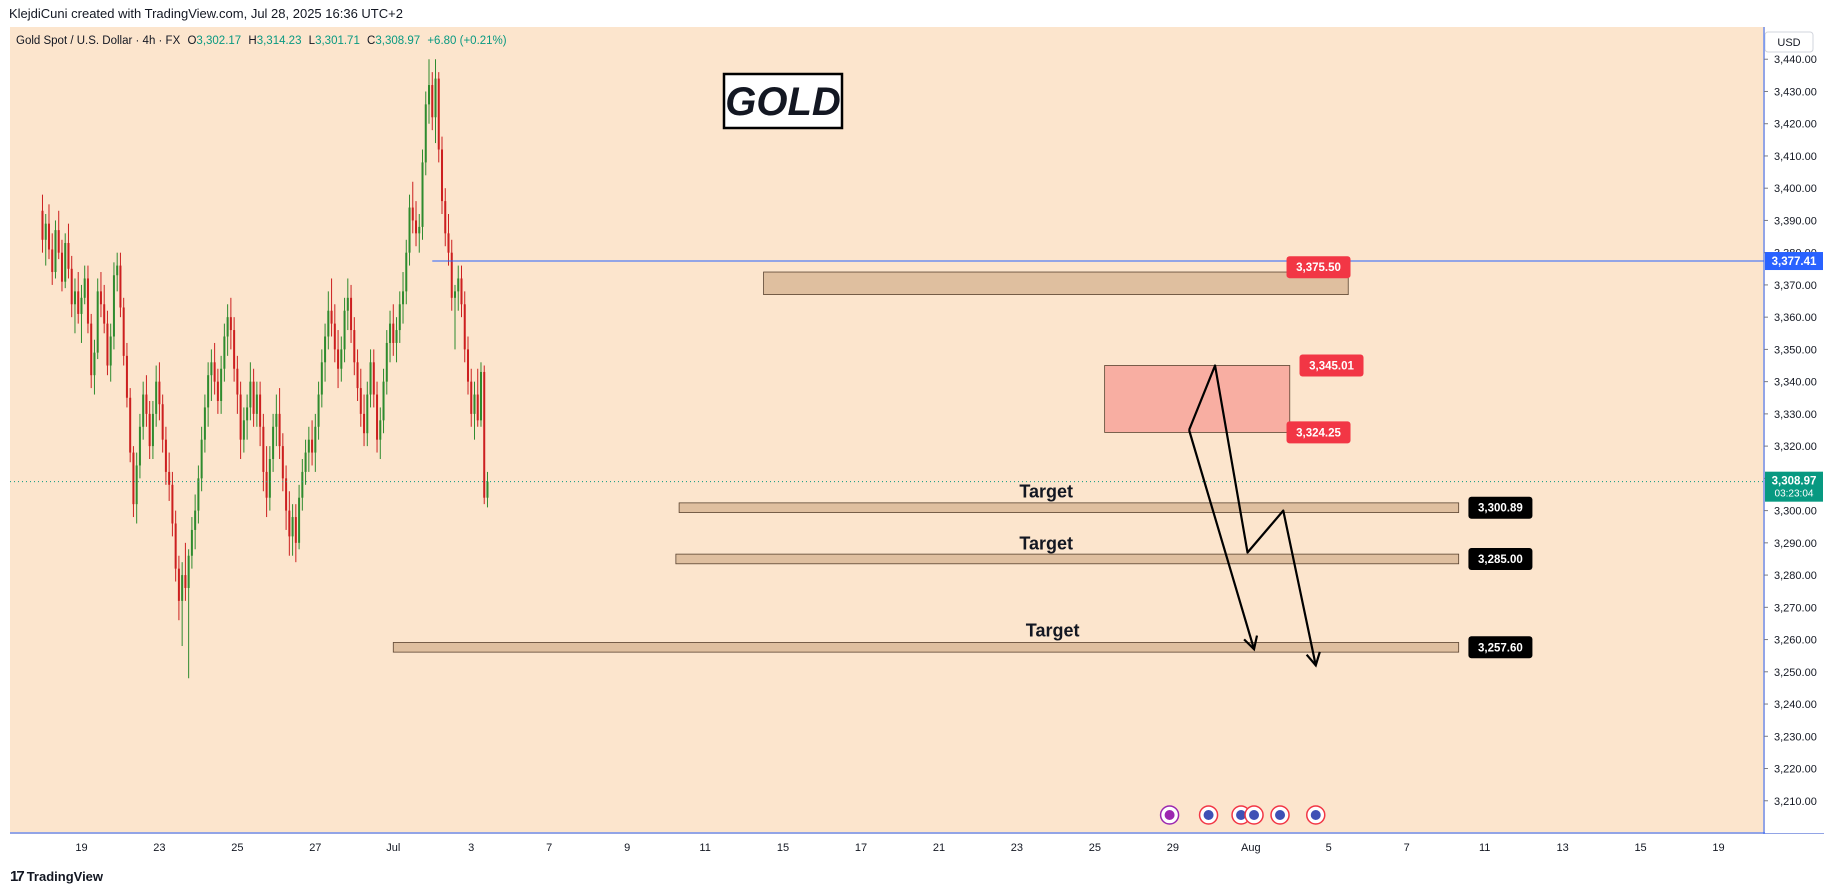 This screenshot has height=892, width=1835. Describe the element at coordinates (1795, 544) in the screenshot. I see `y-tick-label: 3,290.00` at that location.